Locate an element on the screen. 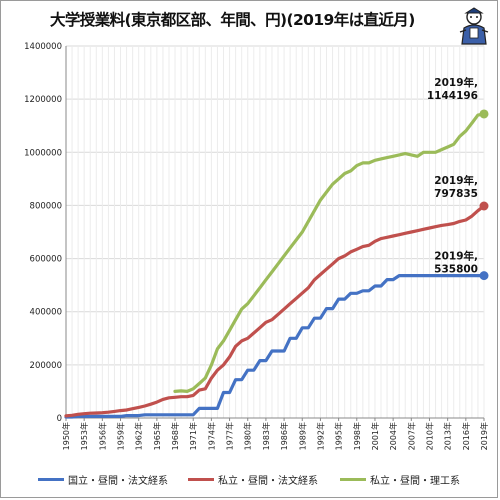 The height and width of the screenshot is (500, 500). x-tick-label: 1959年 is located at coordinates (121, 436).